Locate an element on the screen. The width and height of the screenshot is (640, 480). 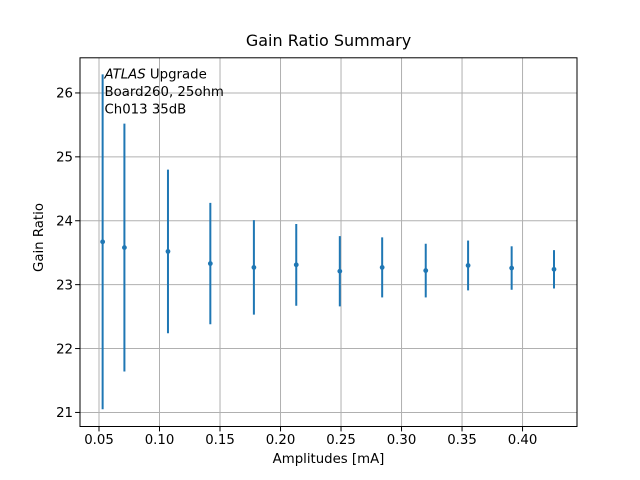
x-tick-label: 0.05 is located at coordinates (99, 440).